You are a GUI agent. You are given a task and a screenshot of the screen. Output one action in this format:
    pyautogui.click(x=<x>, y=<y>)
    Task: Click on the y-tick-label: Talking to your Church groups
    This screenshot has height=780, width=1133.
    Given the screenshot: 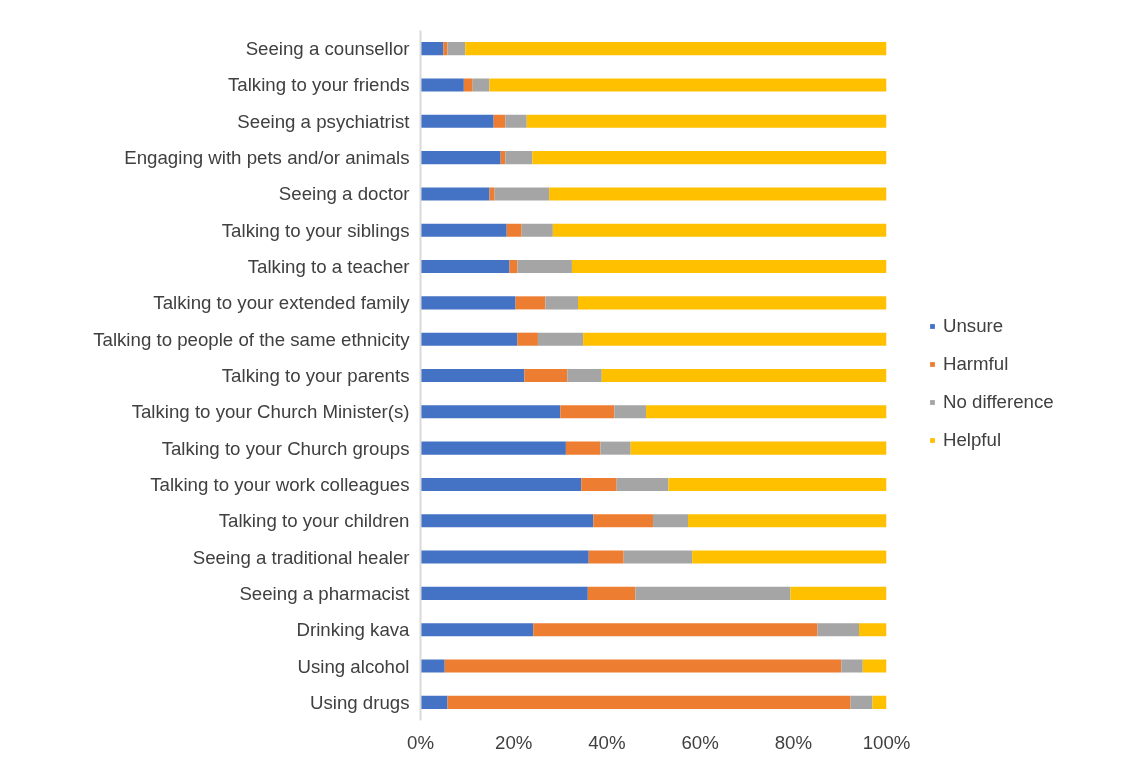 What is the action you would take?
    pyautogui.click(x=285, y=448)
    